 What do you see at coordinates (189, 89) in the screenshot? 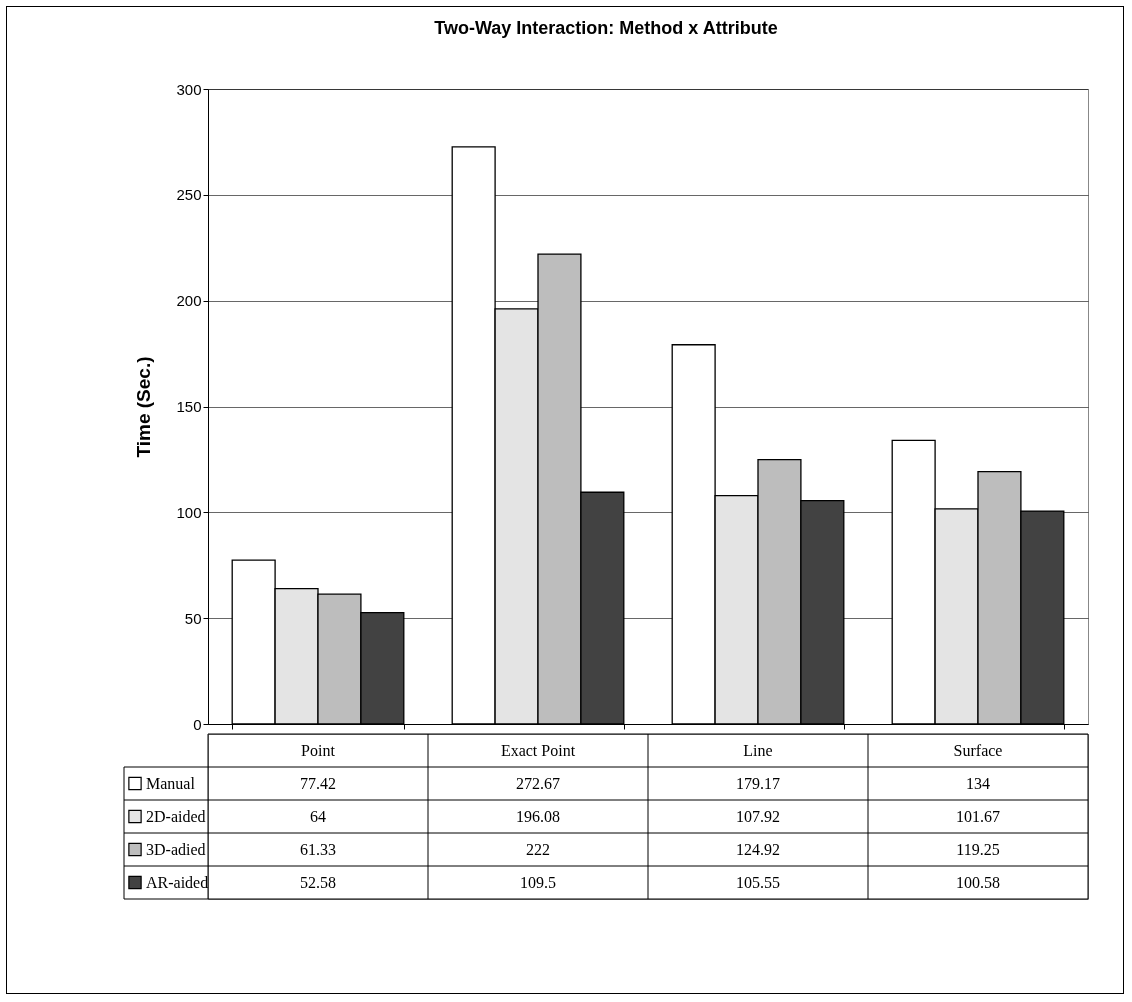
I see `y-tick-label: 300` at bounding box center [189, 89].